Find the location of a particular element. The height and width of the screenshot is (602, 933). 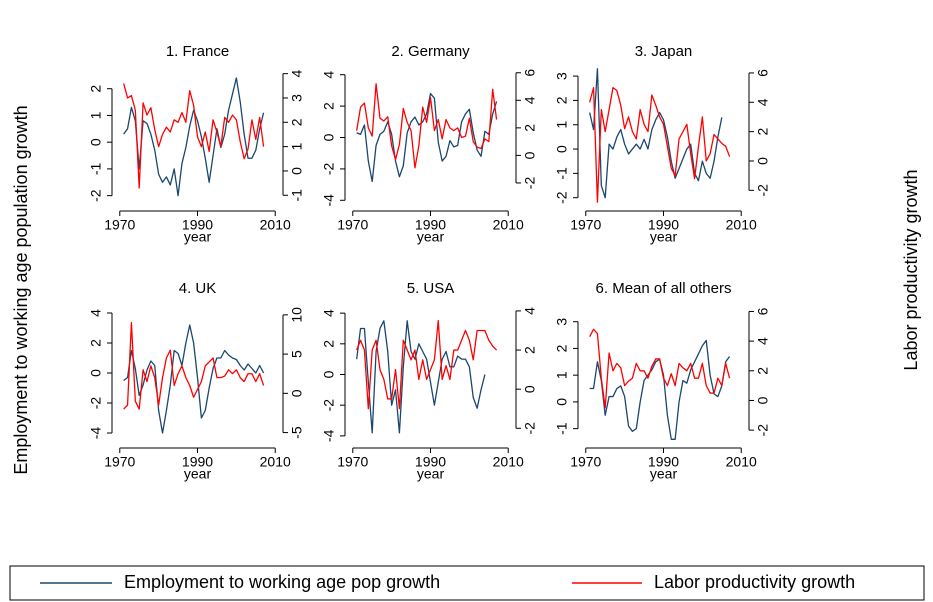

y2-tick-label: 1 is located at coordinates (297, 147).